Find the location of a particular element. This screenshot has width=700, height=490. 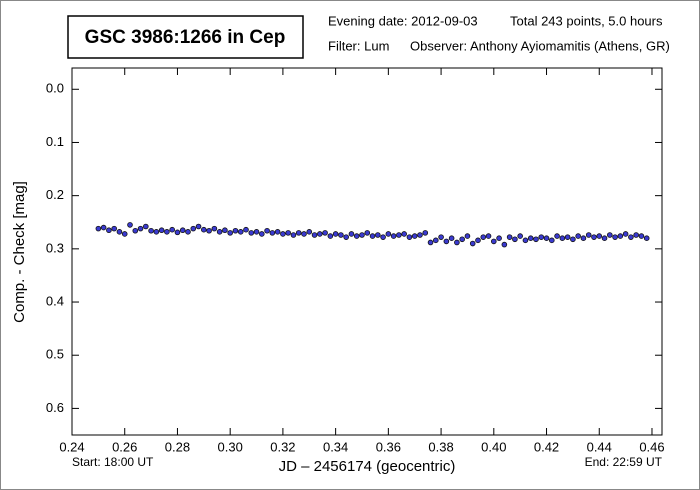

y-tick-label: 0.5 is located at coordinates (55, 354).